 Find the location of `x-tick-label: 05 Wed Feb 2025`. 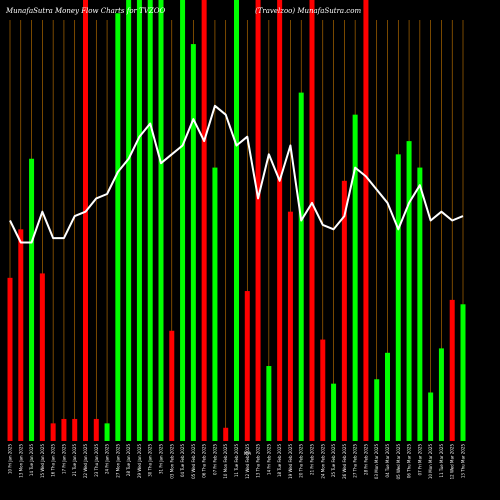

x-tick-label: 05 Wed Feb 2025 is located at coordinates (193, 461).